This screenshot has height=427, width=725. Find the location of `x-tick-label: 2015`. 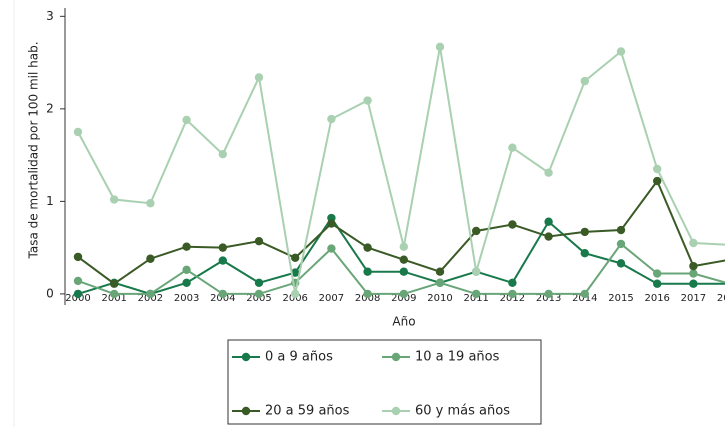

x-tick-label: 2015 is located at coordinates (620, 298).